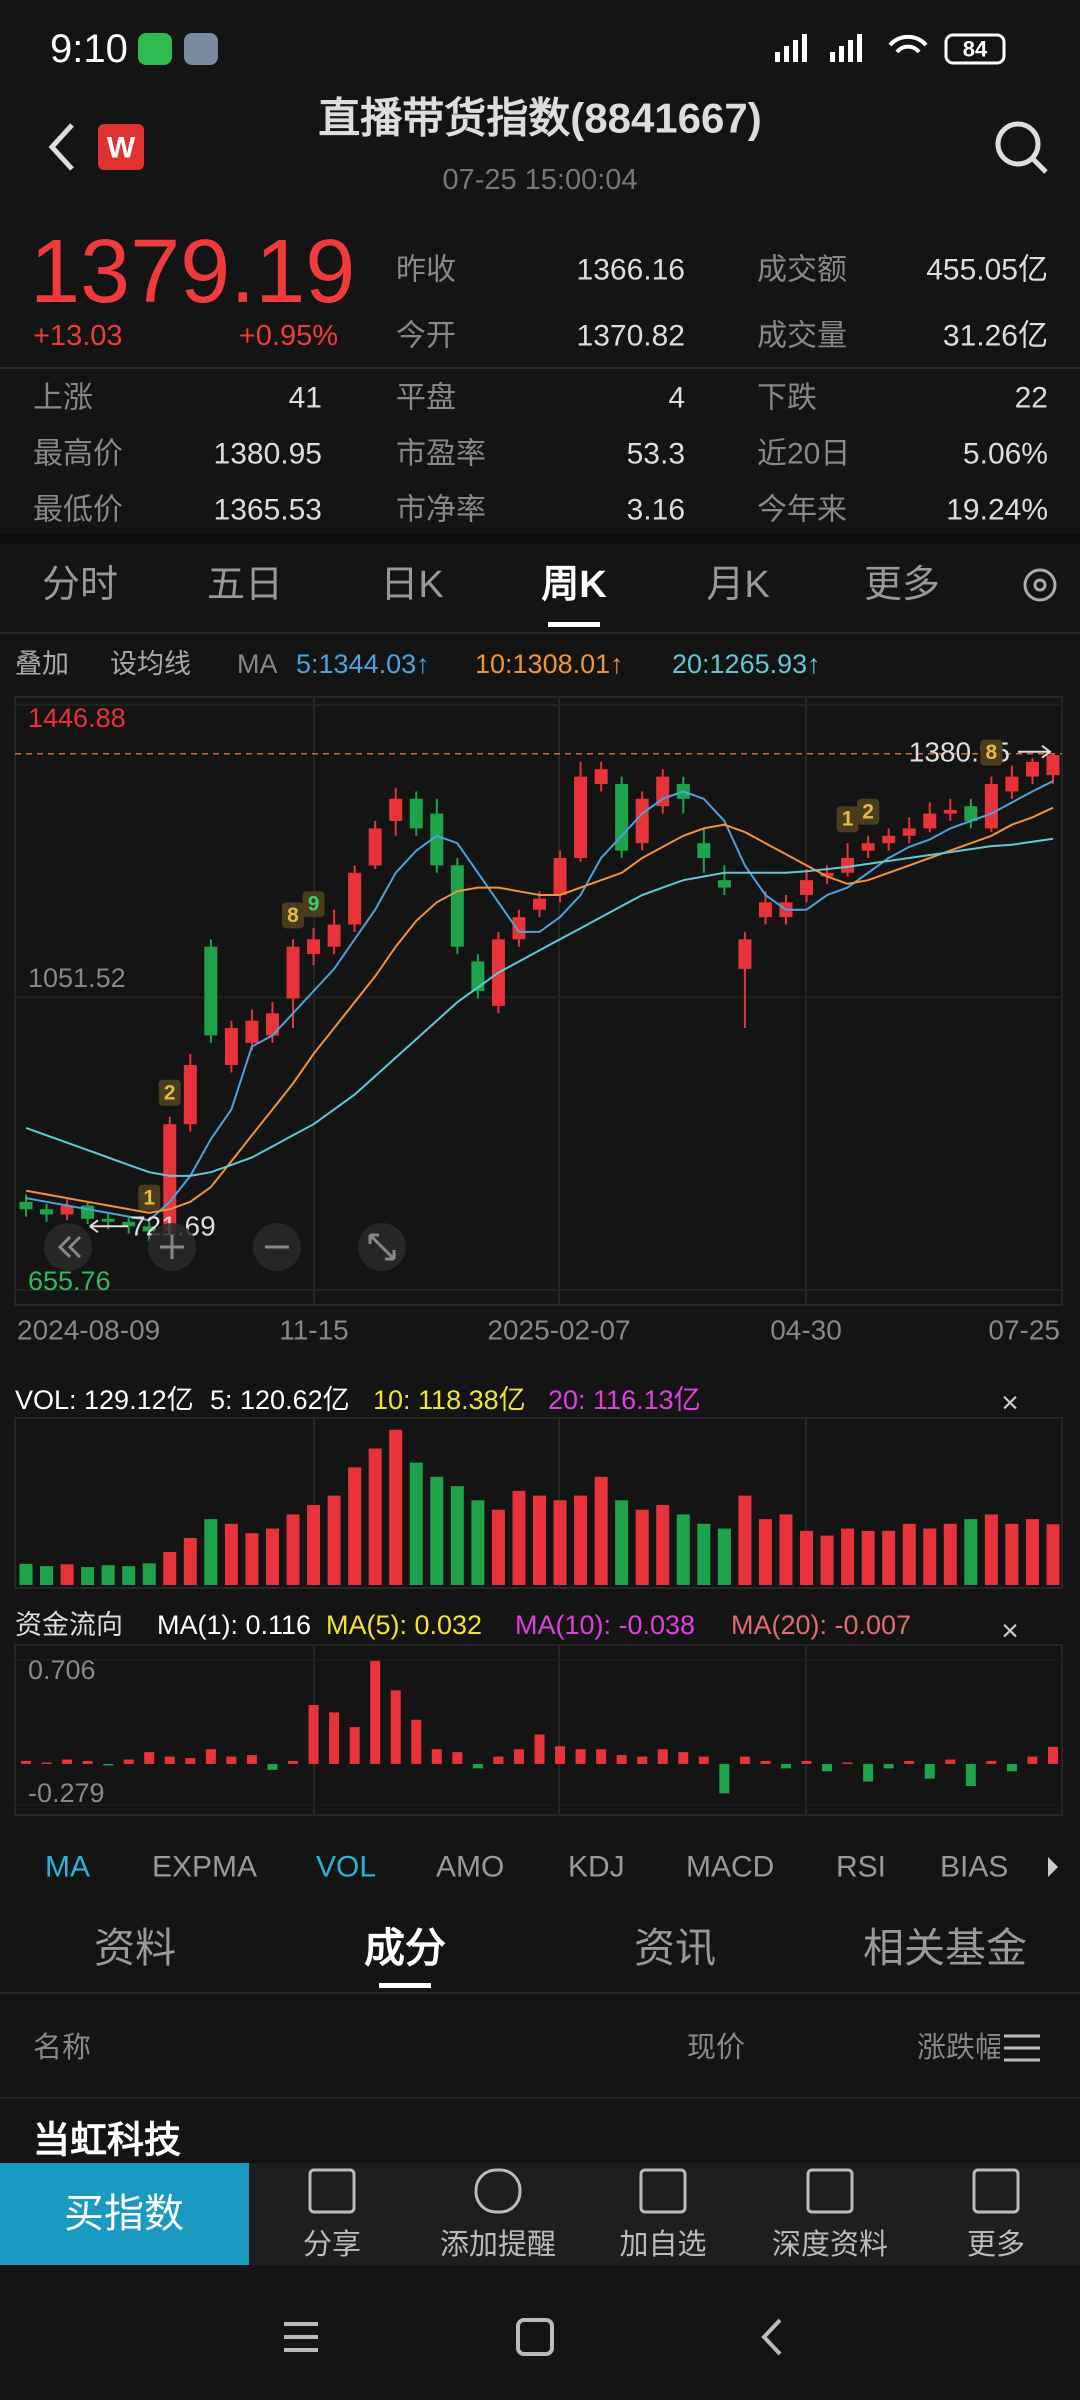 The height and width of the screenshot is (2400, 1080). Describe the element at coordinates (124, 2214) in the screenshot. I see `buy-button` at that location.